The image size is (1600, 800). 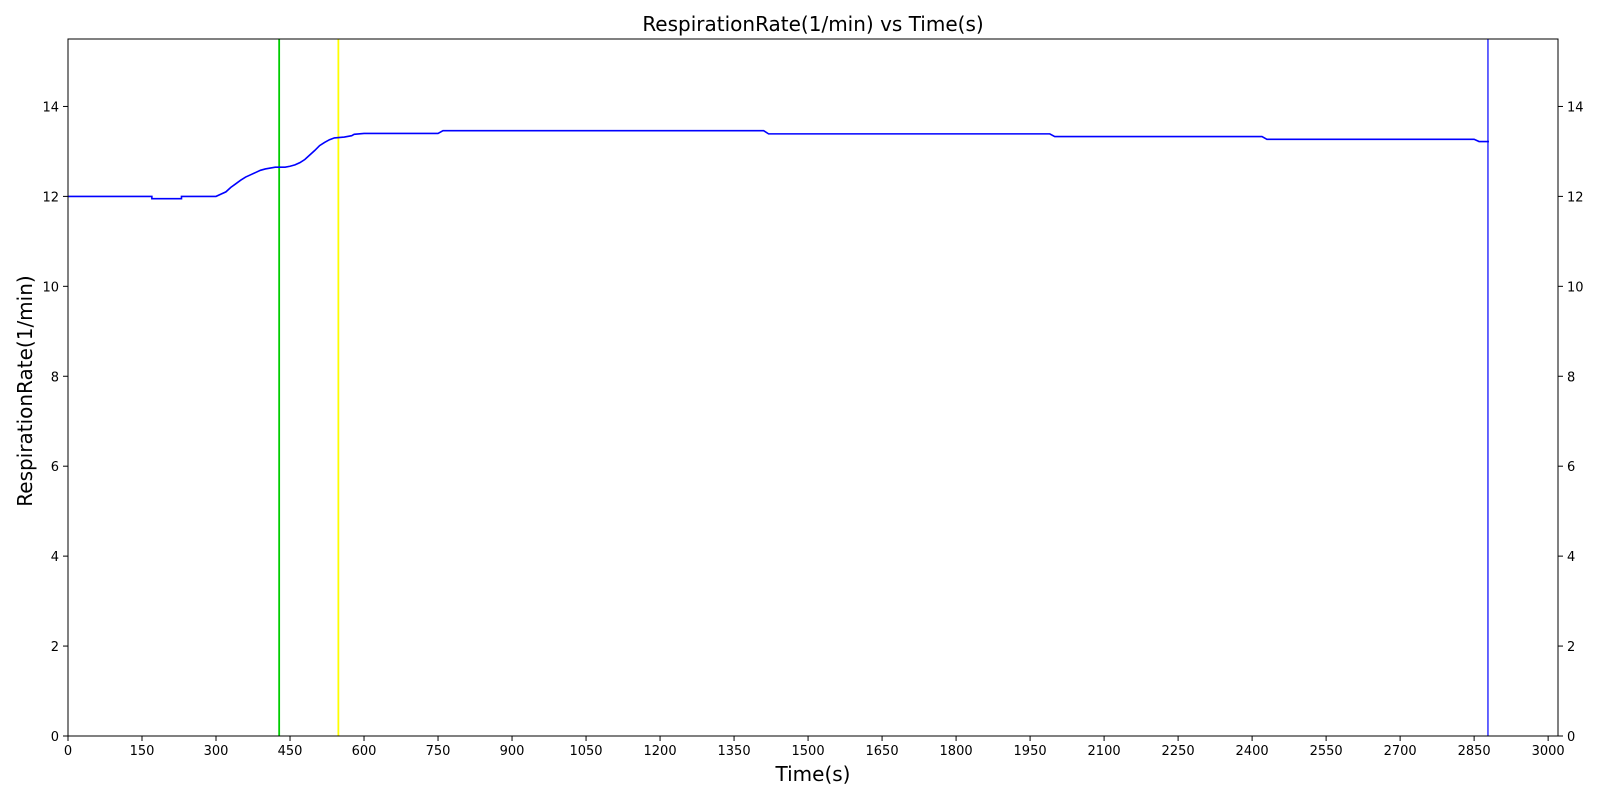 What do you see at coordinates (55, 557) in the screenshot?
I see `y-tick-label-left-2: 4` at bounding box center [55, 557].